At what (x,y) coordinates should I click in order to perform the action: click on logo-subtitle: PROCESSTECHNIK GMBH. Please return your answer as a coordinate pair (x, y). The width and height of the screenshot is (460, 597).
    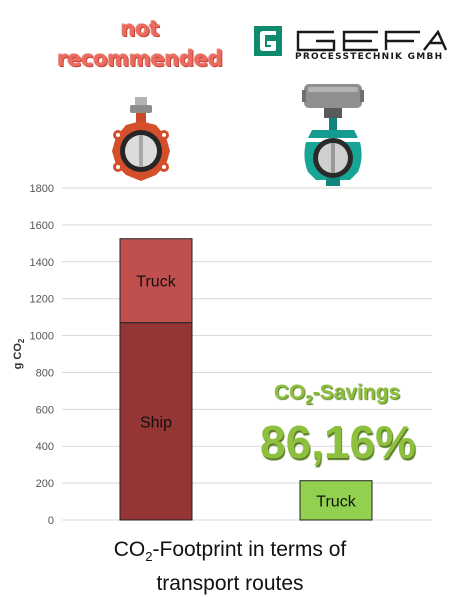
    Looking at the image, I should click on (369, 57).